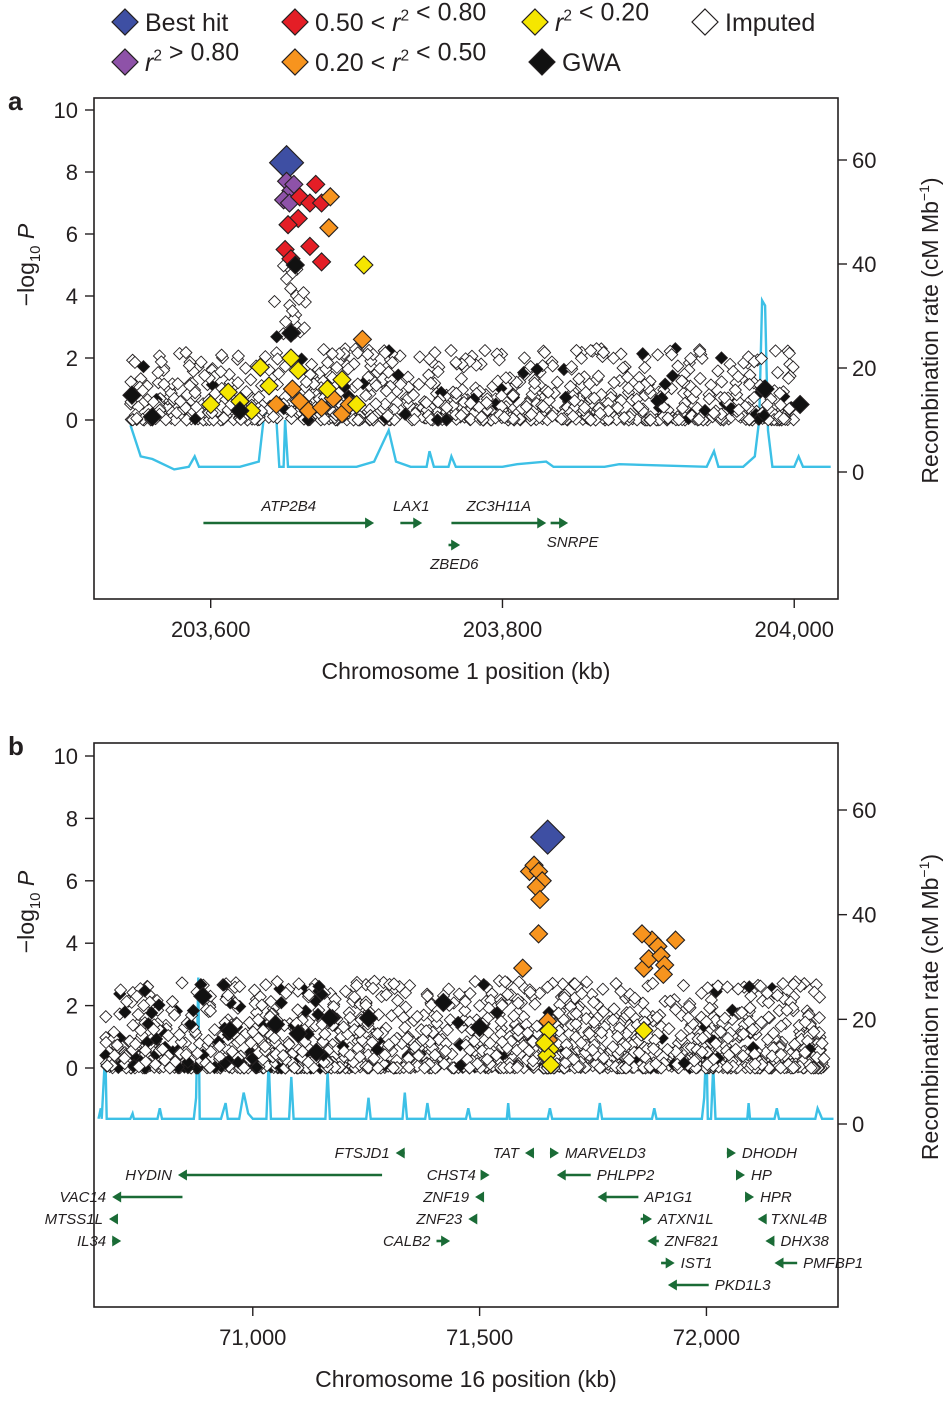  I want to click on y2-axis-label: Recombination rate (cM Mb−1), so click(929, 1007).